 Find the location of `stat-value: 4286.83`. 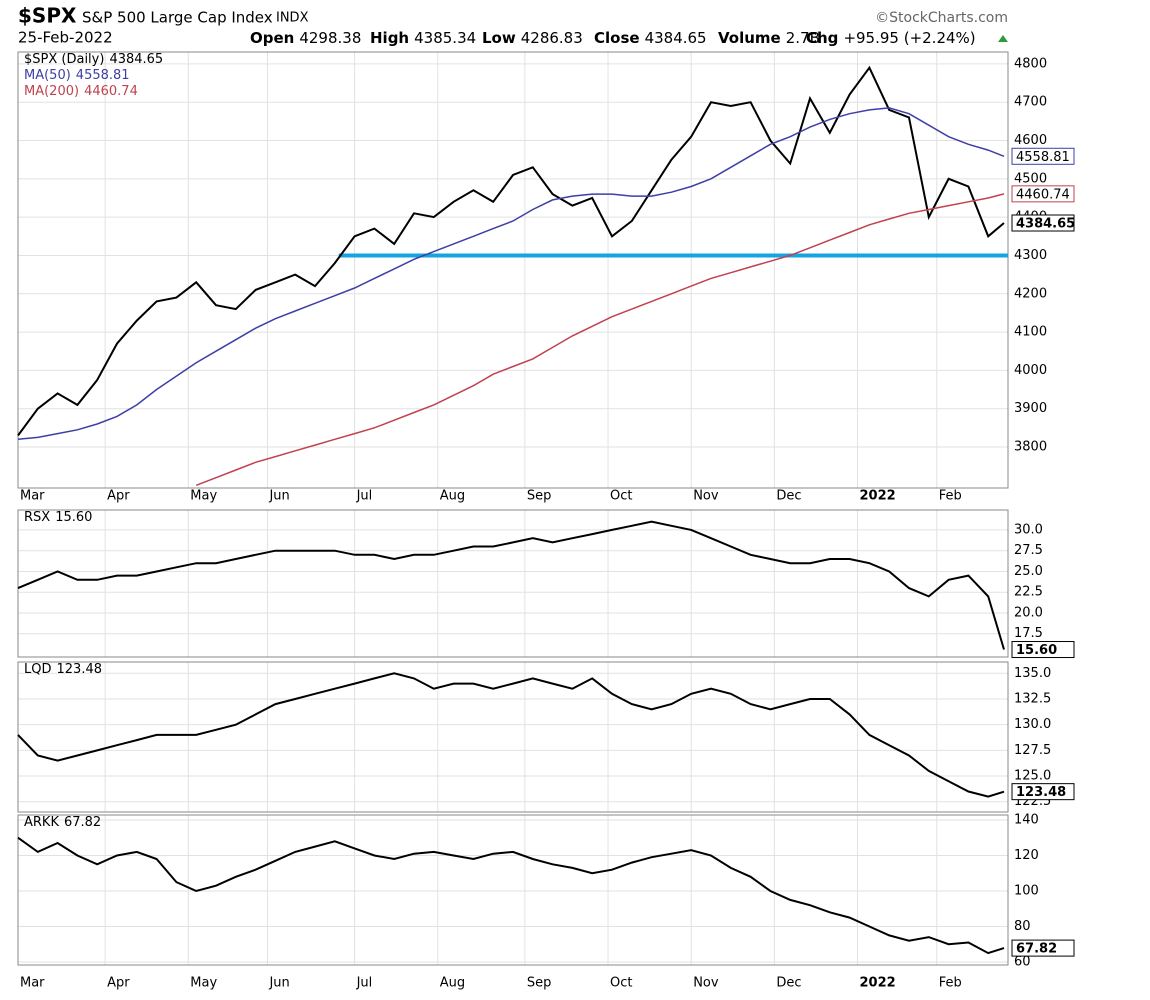

stat-value: 4286.83 is located at coordinates (552, 38).